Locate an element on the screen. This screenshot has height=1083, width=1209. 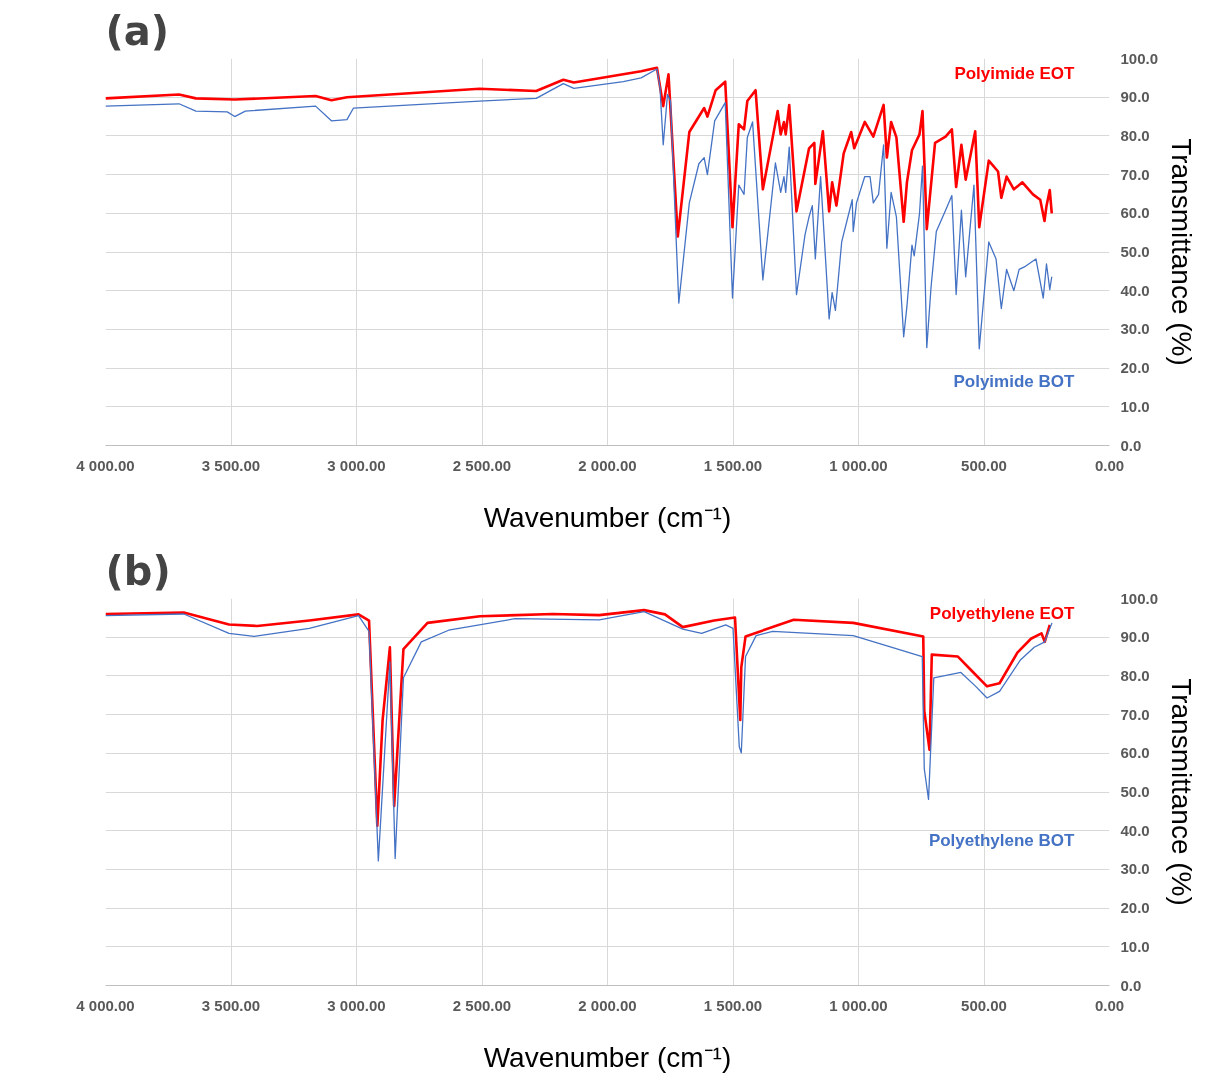
chart-title: (a) is located at coordinates (137, 30).